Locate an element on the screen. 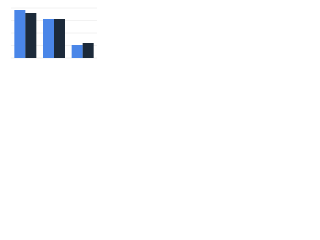 Image resolution: width=320 pixels, height=240 pixels. chart is located at coordinates (54, 33).